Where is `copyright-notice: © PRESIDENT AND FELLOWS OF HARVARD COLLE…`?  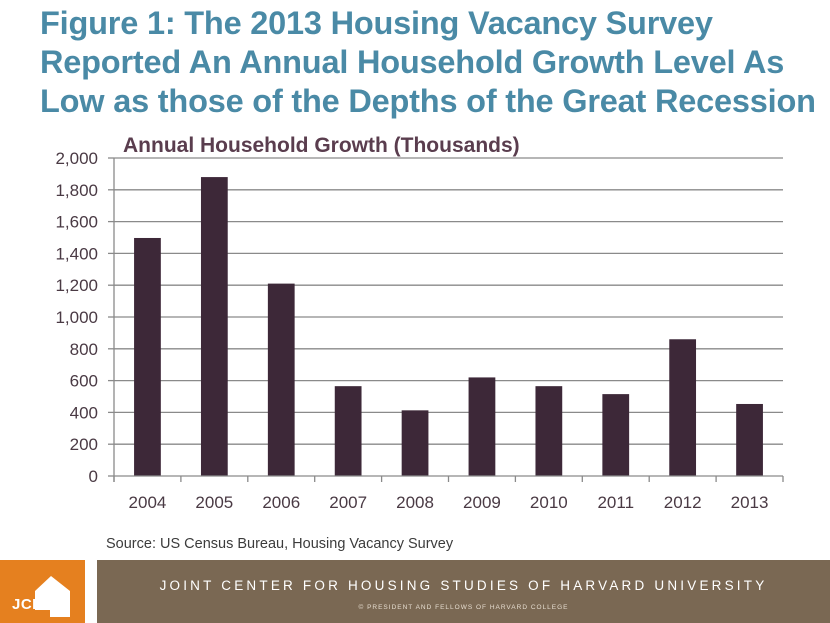 copyright-notice: © PRESIDENT AND FELLOWS OF HARVARD COLLE… is located at coordinates (463, 607).